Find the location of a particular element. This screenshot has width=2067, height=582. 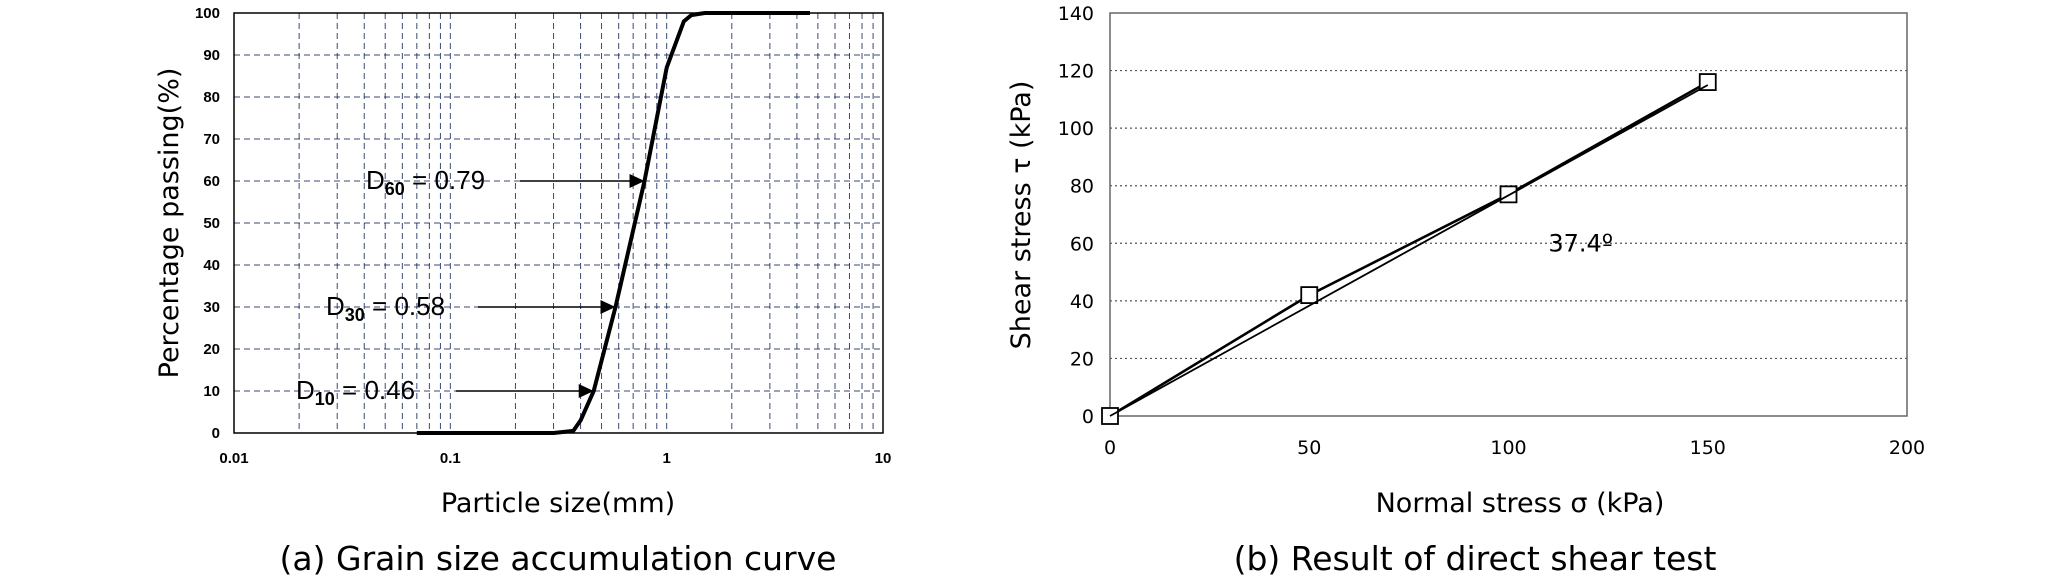

annotation-label: D30 = 0.58 is located at coordinates (385, 308).